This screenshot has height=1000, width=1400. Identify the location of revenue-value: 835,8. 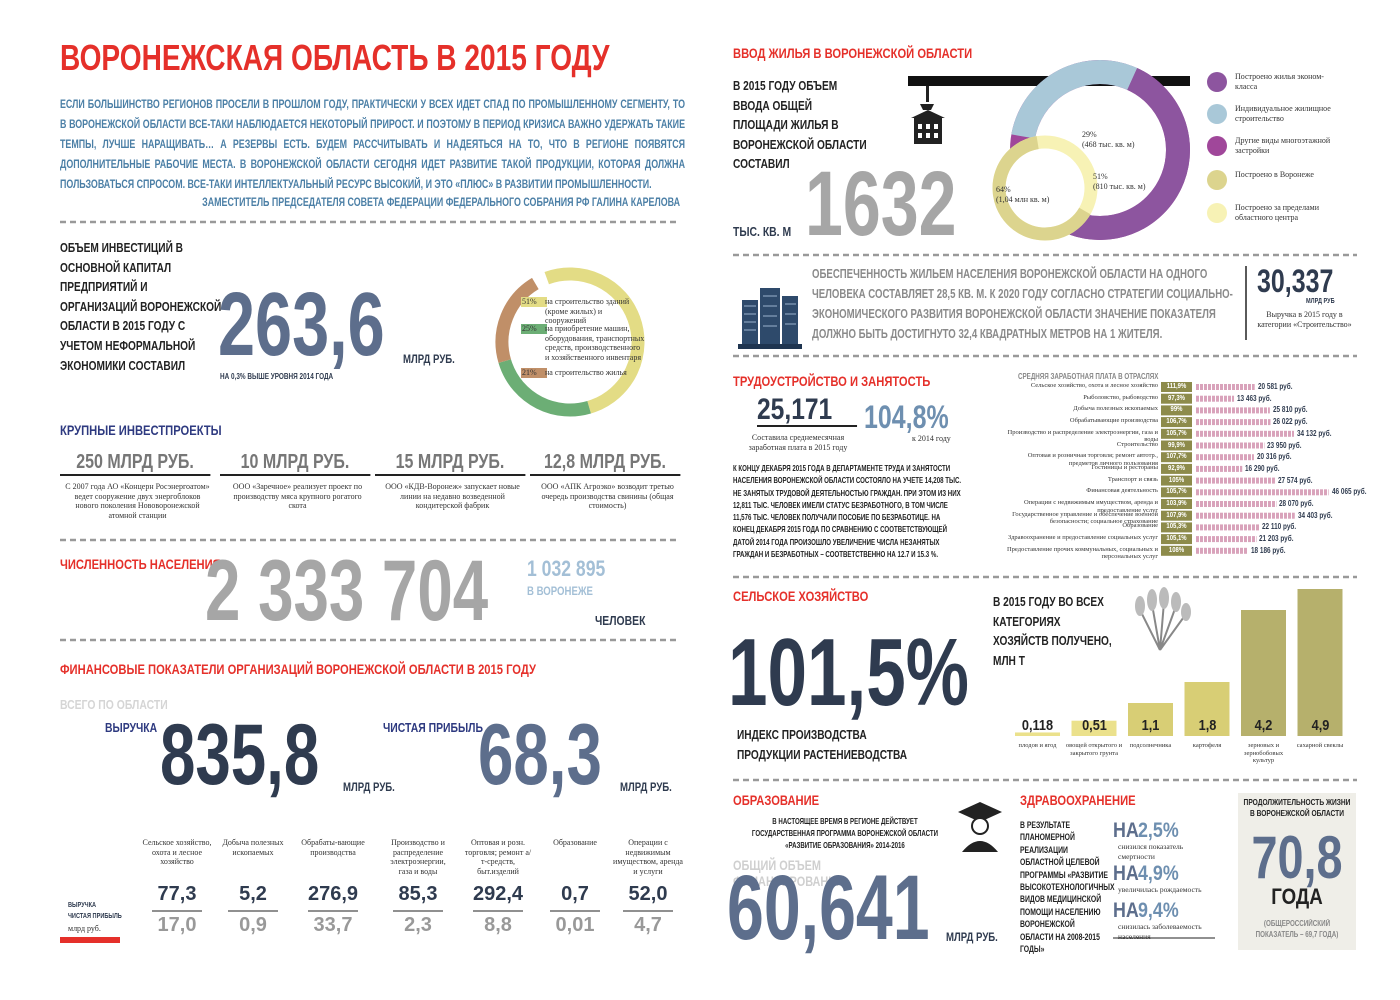
(240, 755).